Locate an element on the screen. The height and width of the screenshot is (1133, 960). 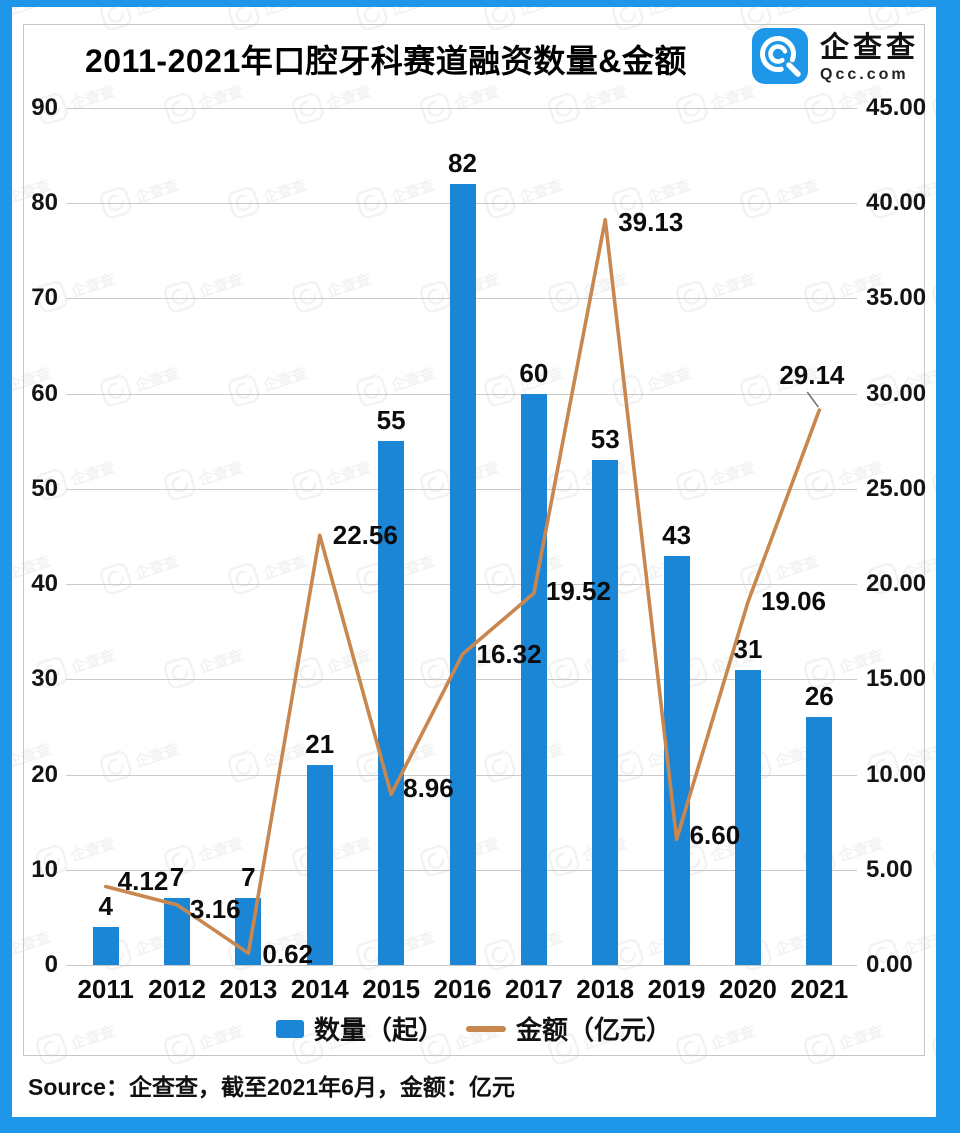
right-axis-tick: 45.00 is located at coordinates (896, 107).